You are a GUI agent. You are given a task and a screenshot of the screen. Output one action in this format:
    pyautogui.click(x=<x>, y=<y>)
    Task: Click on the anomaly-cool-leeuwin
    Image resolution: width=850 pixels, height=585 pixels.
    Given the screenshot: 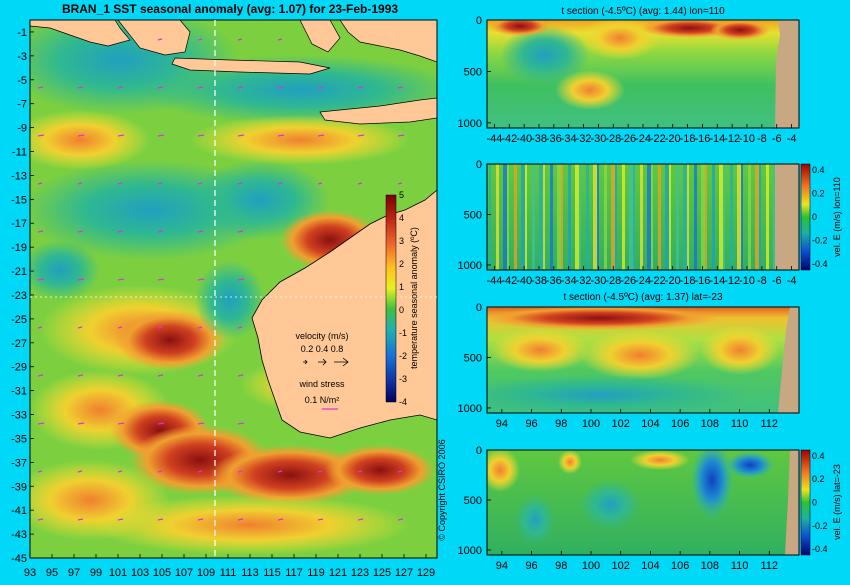 What is the action you would take?
    pyautogui.click(x=230, y=300)
    